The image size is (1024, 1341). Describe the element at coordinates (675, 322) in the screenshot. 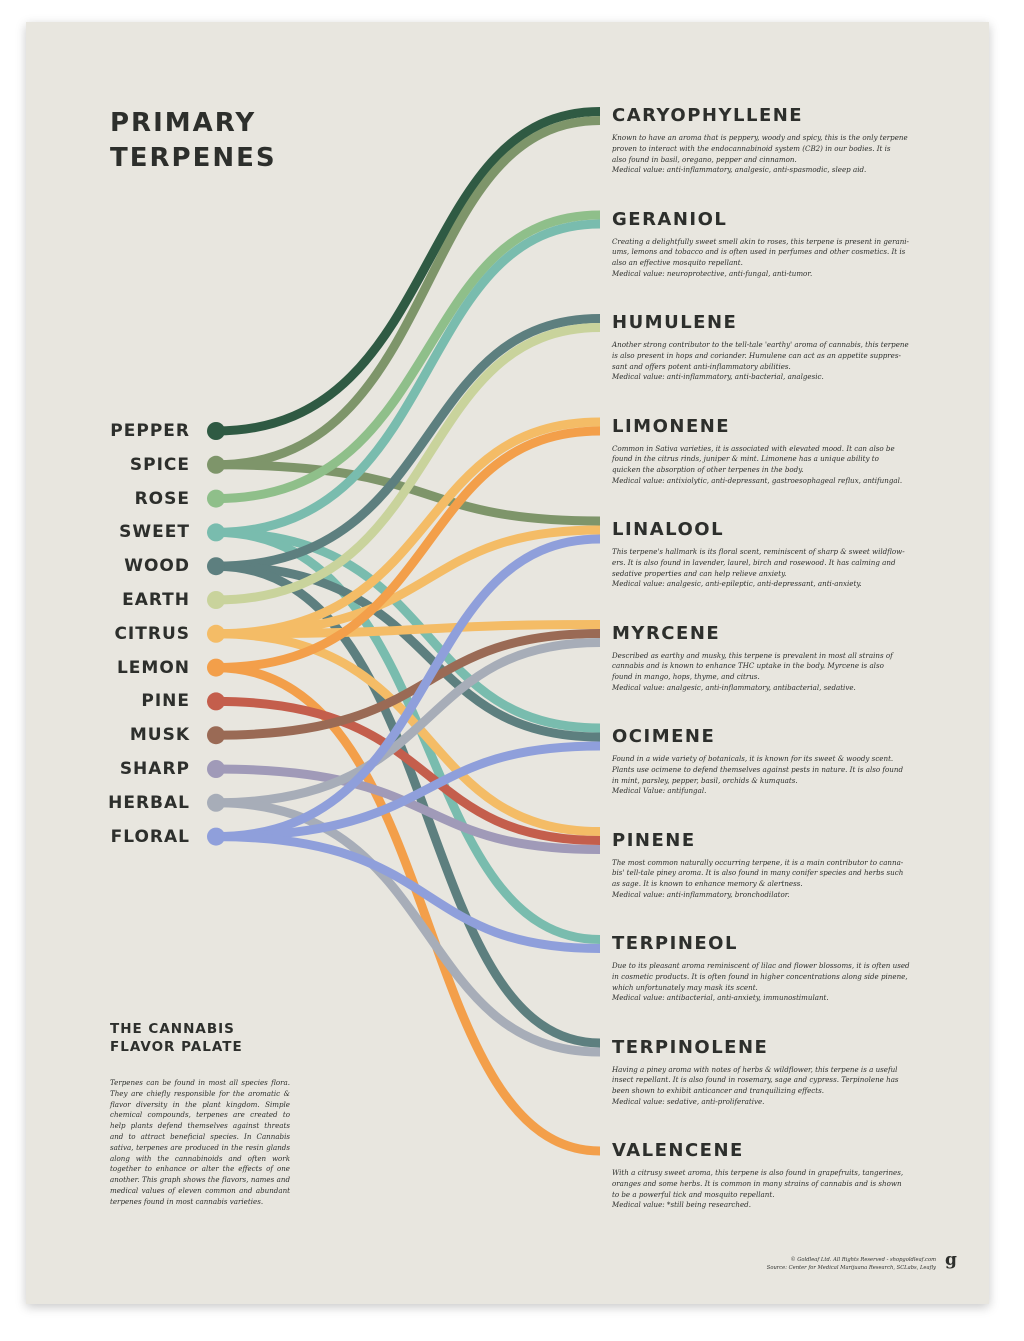

I see `terpene-name: HUMULENE` at that location.